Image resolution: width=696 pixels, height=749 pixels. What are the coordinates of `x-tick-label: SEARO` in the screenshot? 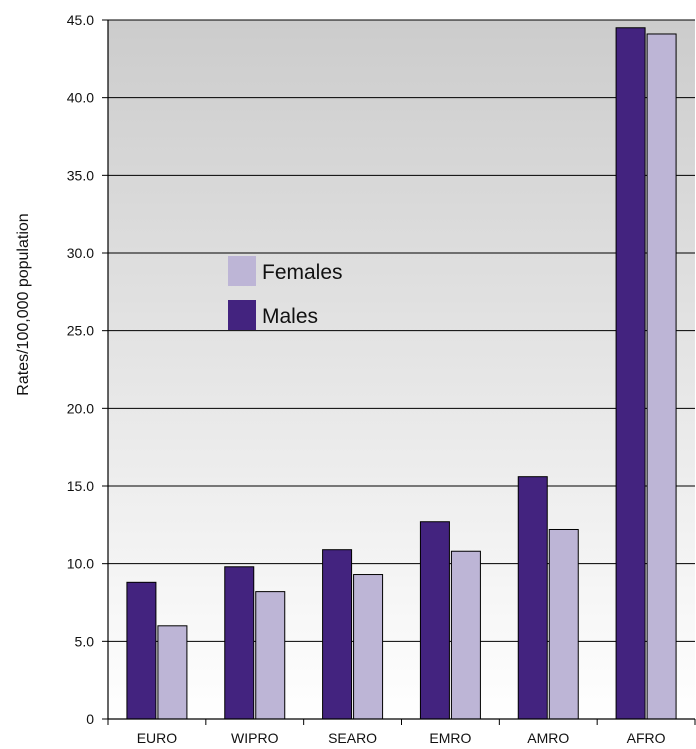 It's located at (352, 738).